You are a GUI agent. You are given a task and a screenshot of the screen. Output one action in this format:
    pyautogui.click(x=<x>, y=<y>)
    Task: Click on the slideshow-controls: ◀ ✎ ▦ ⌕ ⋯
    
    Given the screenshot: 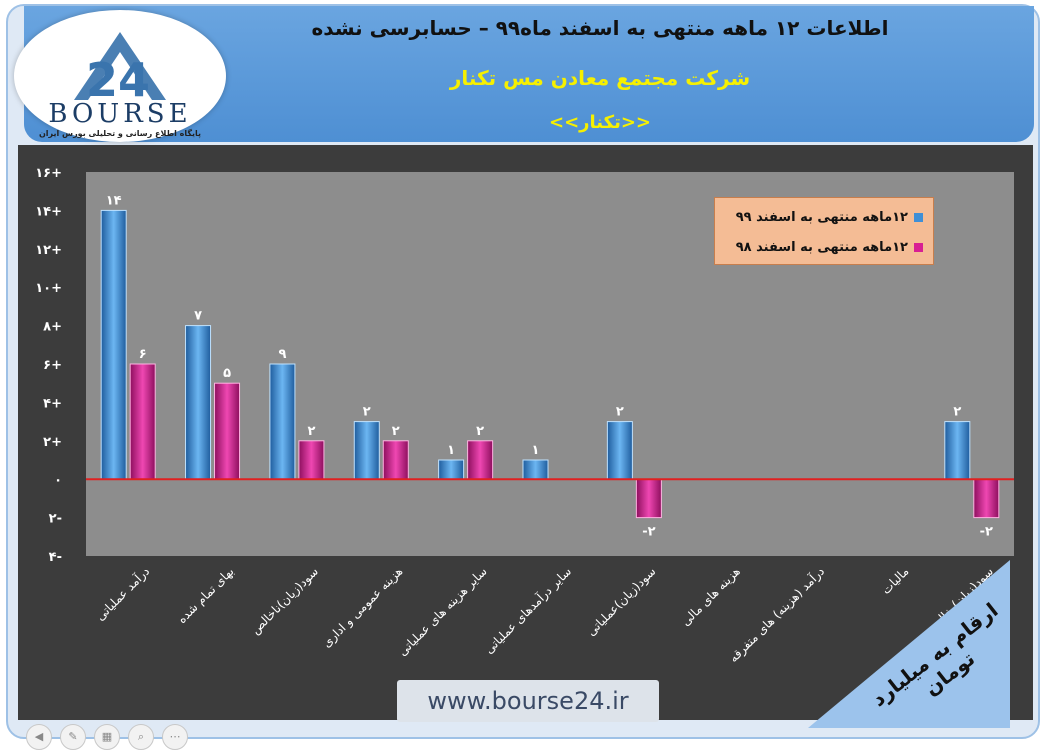 What is the action you would take?
    pyautogui.click(x=107, y=737)
    